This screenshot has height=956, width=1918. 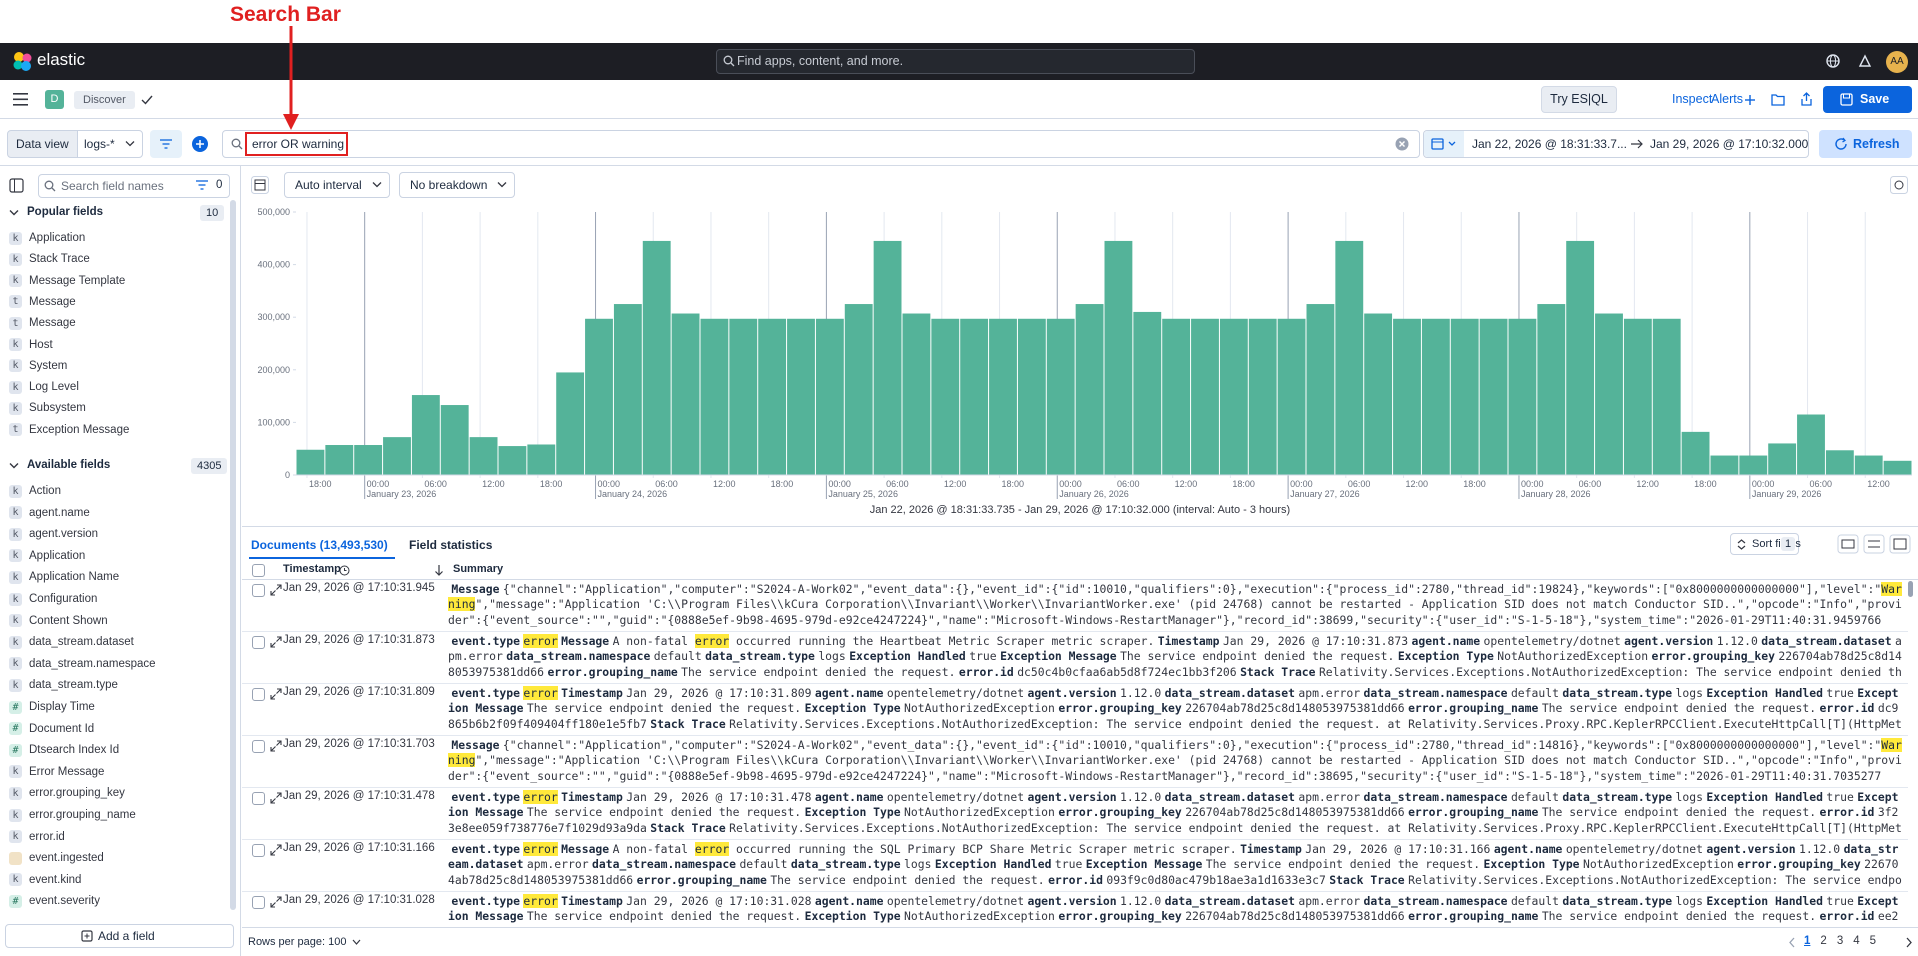 What do you see at coordinates (69, 465) in the screenshot?
I see `available-fields-title: Available fields` at bounding box center [69, 465].